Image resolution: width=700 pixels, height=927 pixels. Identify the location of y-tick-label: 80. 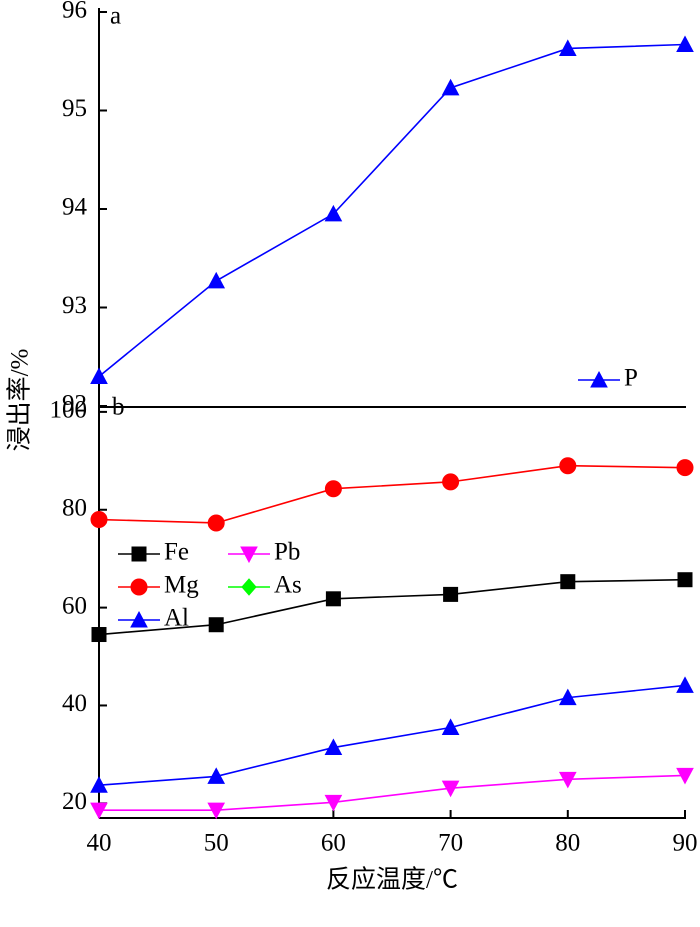
(74, 507).